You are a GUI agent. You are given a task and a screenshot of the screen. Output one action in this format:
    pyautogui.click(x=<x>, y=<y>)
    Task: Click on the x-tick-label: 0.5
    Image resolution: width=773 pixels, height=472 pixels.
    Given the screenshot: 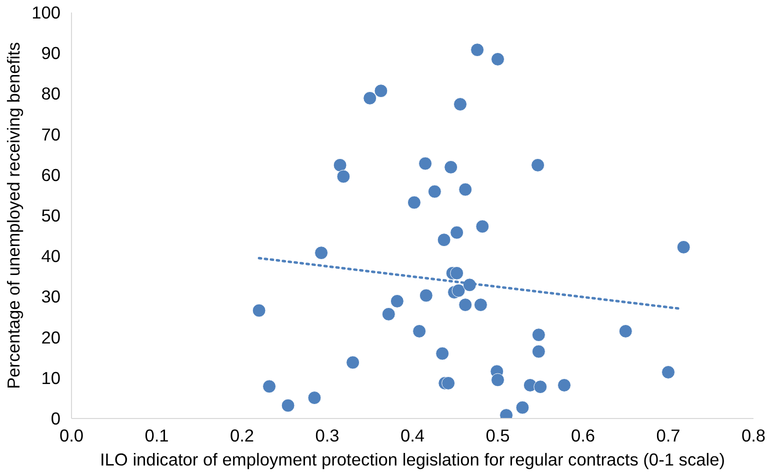 What is the action you would take?
    pyautogui.click(x=498, y=436)
    